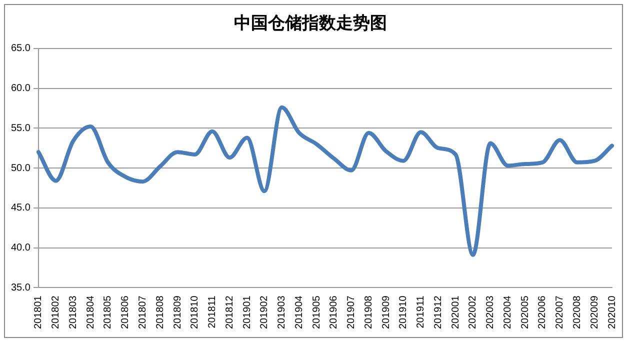 The height and width of the screenshot is (342, 627). Describe the element at coordinates (126, 312) in the screenshot. I see `x-tick-label: 201806` at that location.